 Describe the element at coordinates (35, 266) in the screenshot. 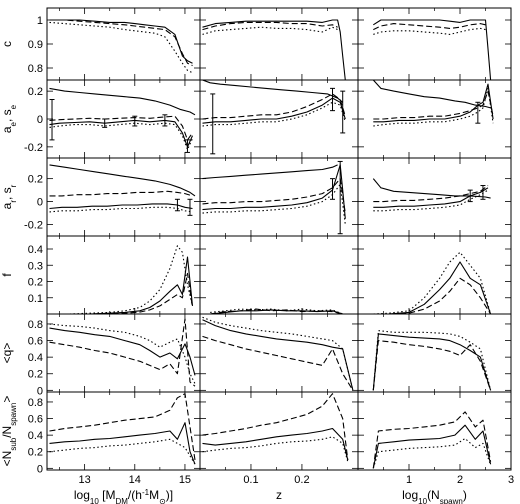

I see `y-tick-label: 0.3` at that location.